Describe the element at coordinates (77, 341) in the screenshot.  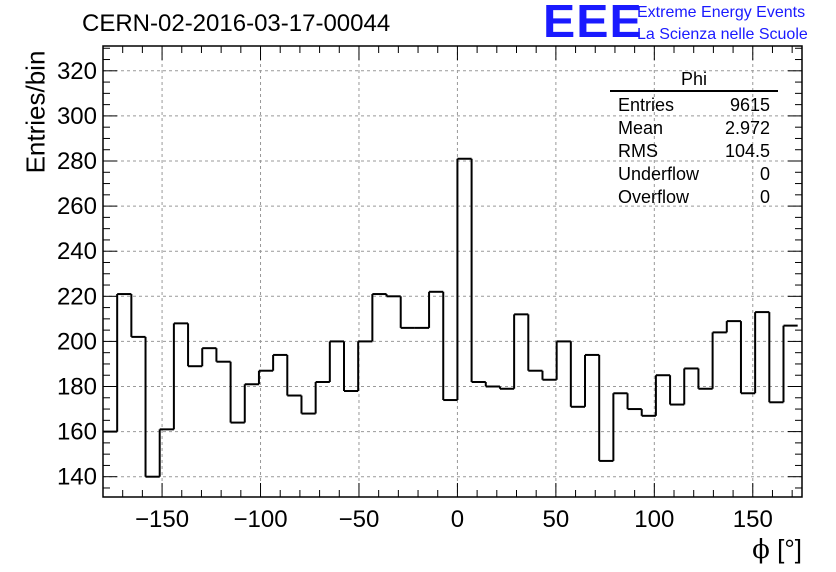
I see `y-tick-label: 200` at that location.